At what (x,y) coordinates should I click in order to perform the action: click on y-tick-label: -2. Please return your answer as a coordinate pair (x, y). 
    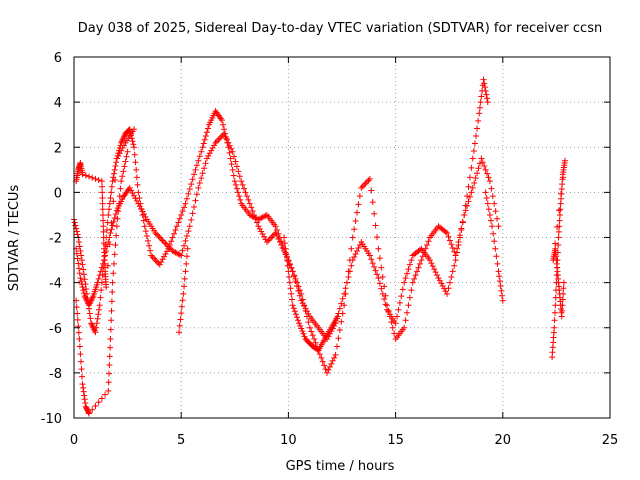
    Looking at the image, I should click on (55, 239).